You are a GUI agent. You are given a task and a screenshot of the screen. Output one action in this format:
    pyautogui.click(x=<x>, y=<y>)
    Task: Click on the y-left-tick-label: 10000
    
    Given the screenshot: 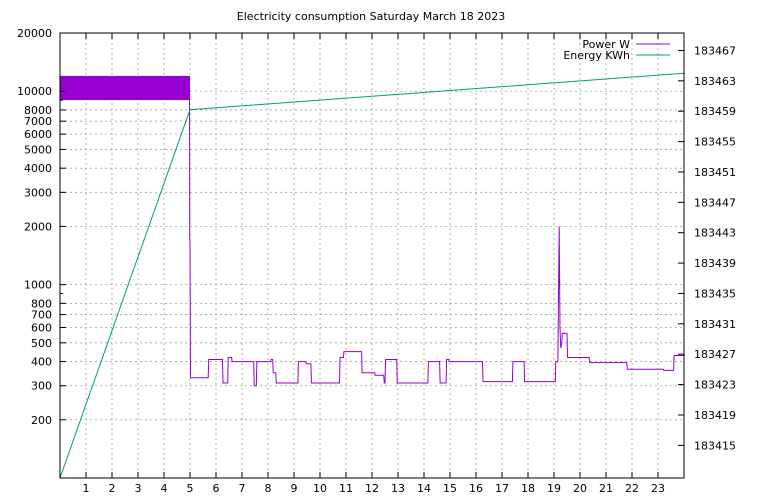 What is the action you would take?
    pyautogui.click(x=34, y=91)
    